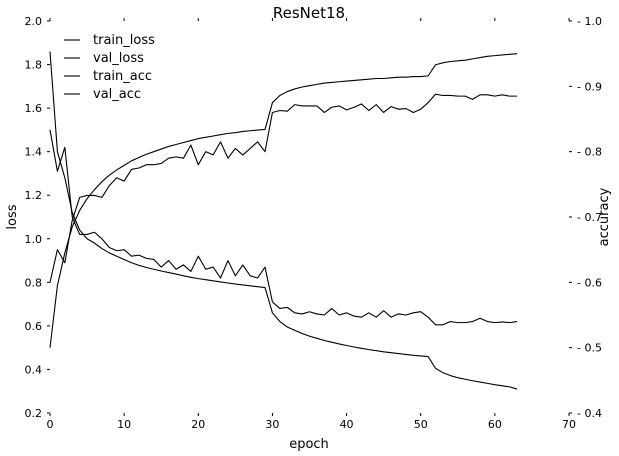 Image resolution: width=619 pixels, height=456 pixels. What do you see at coordinates (272, 424) in the screenshot?
I see `x-tick-label: 30` at bounding box center [272, 424].